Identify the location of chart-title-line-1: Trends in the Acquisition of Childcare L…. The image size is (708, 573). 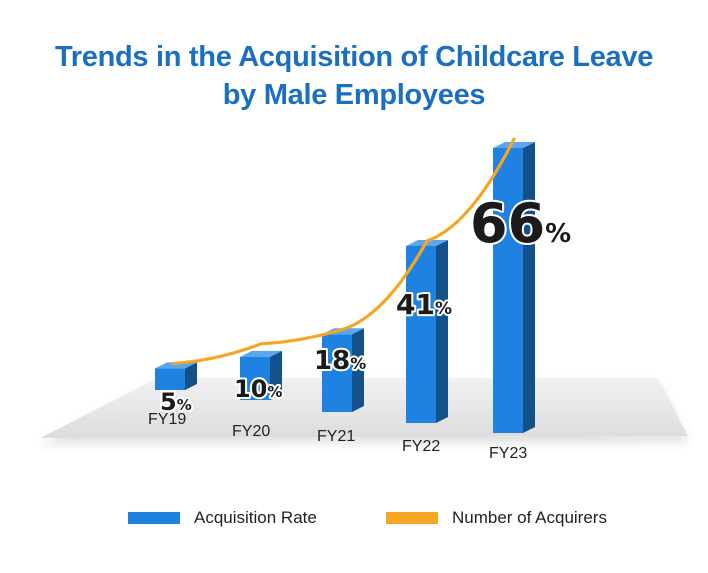
(354, 57).